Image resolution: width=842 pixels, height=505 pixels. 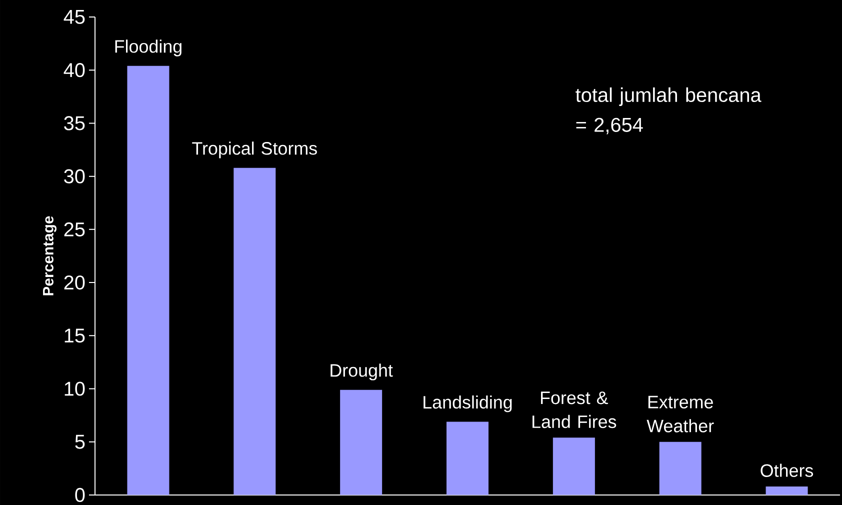 What do you see at coordinates (468, 403) in the screenshot?
I see `x-tick-label: Landsliding` at bounding box center [468, 403].